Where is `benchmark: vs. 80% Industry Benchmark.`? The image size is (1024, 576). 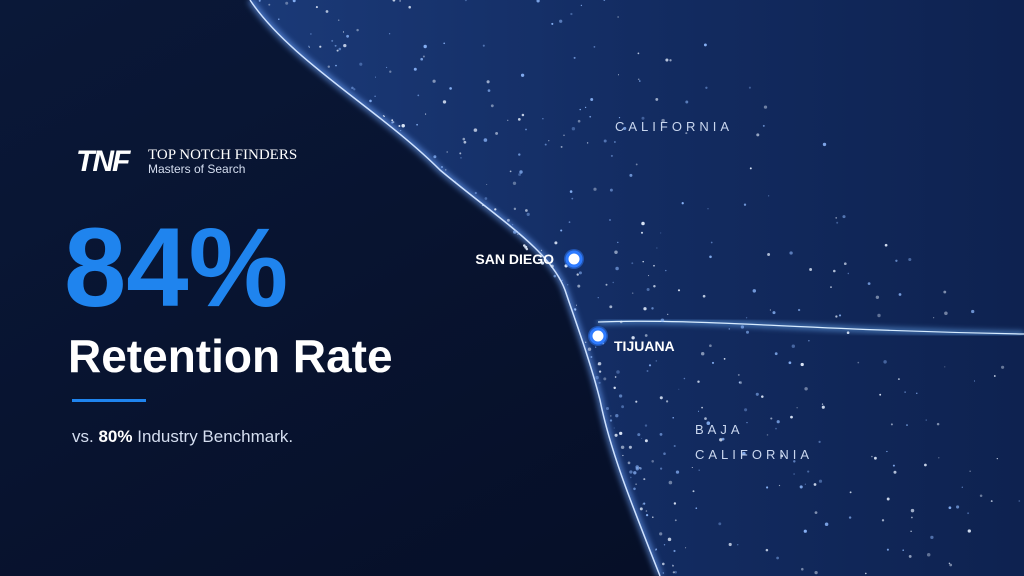
benchmark: vs. 80% Industry Benchmark. is located at coordinates (182, 436).